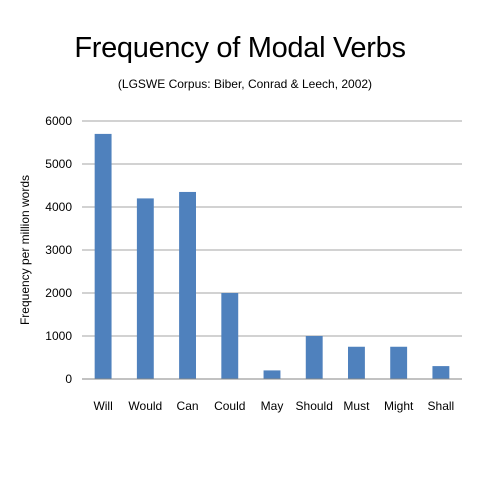  I want to click on bar-can, so click(187, 285).